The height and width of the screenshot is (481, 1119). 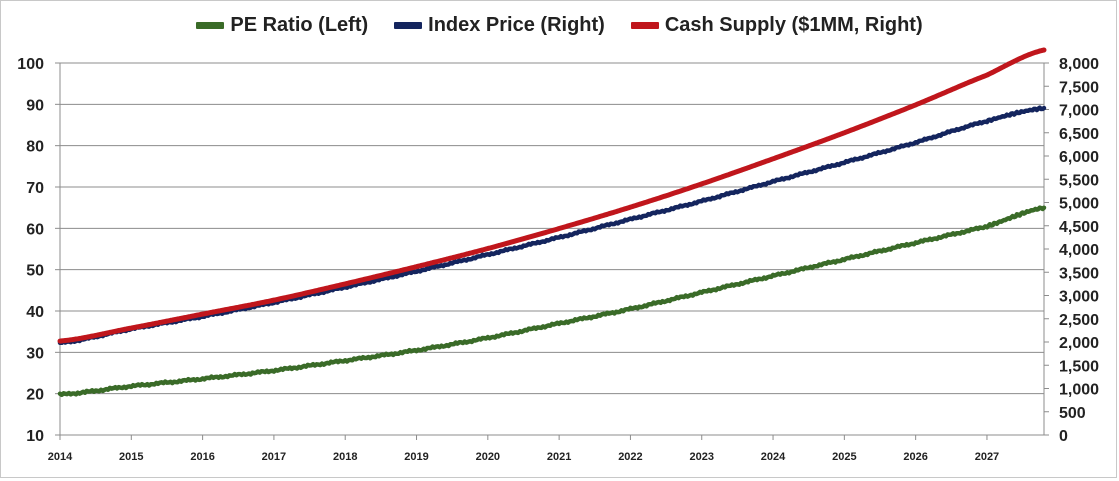 What do you see at coordinates (1079, 64) in the screenshot?
I see `y-right-tick-label: 8,000` at bounding box center [1079, 64].